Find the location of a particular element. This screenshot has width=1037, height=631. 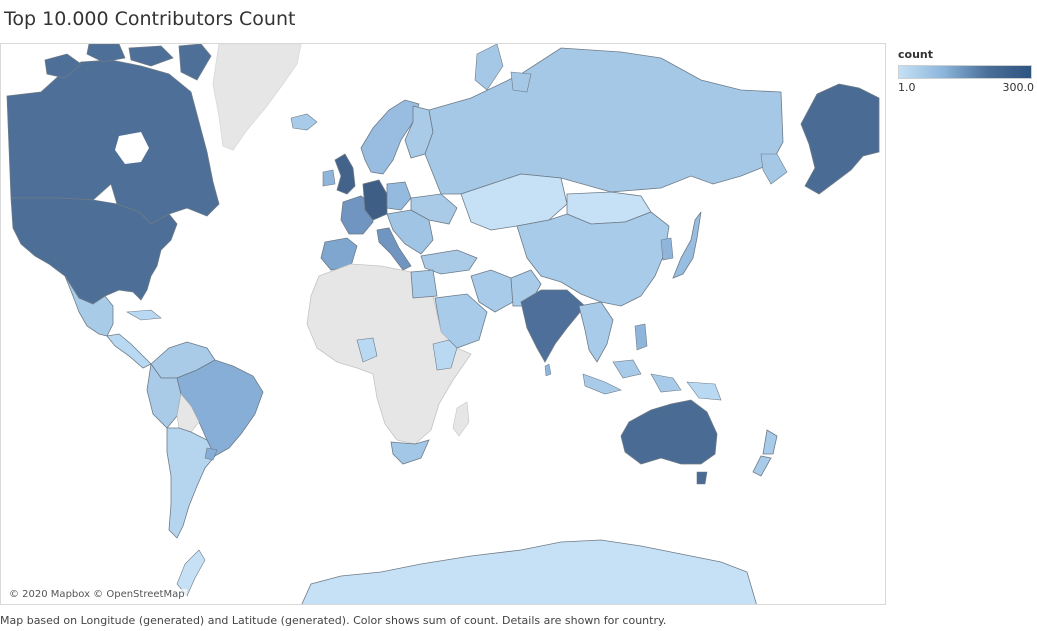

country-philippines is located at coordinates (641, 337).